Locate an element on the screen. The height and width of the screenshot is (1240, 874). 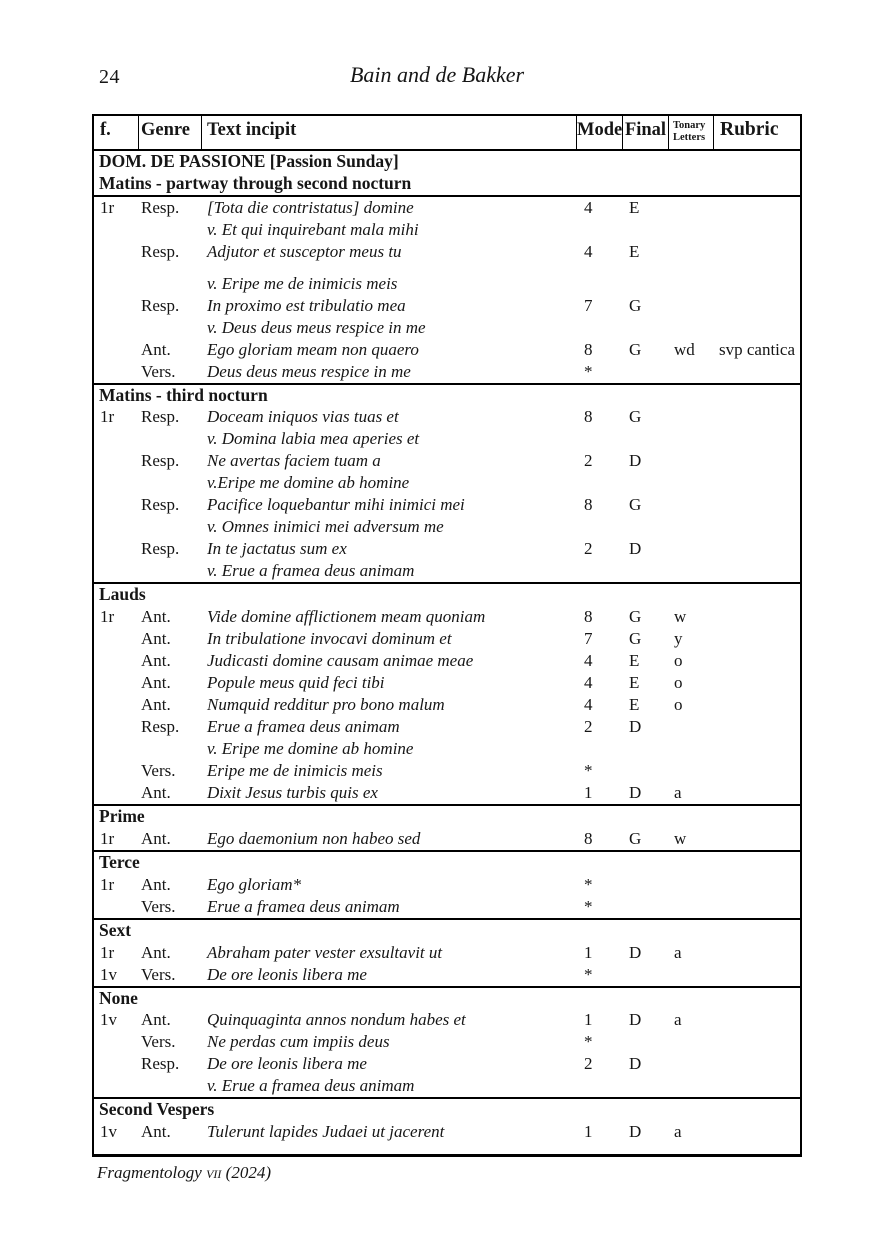
cell-incipit: Ne perdas cum impiis deus is located at coordinates (298, 1042).